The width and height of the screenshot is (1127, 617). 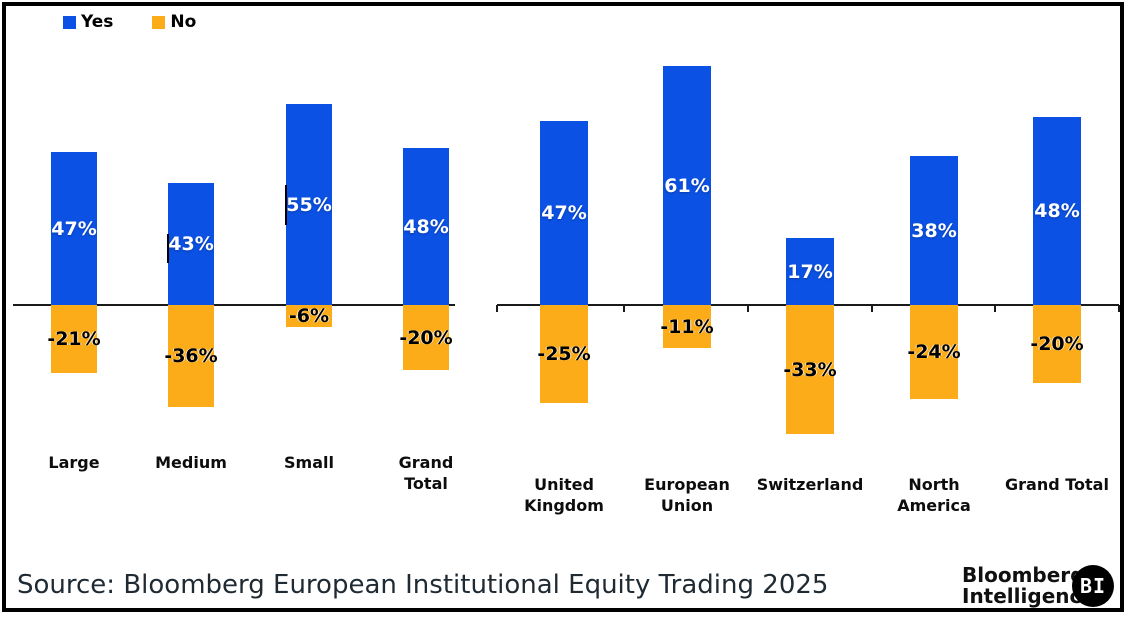 I want to click on bar-value-label-no: -25%, so click(x=564, y=354).